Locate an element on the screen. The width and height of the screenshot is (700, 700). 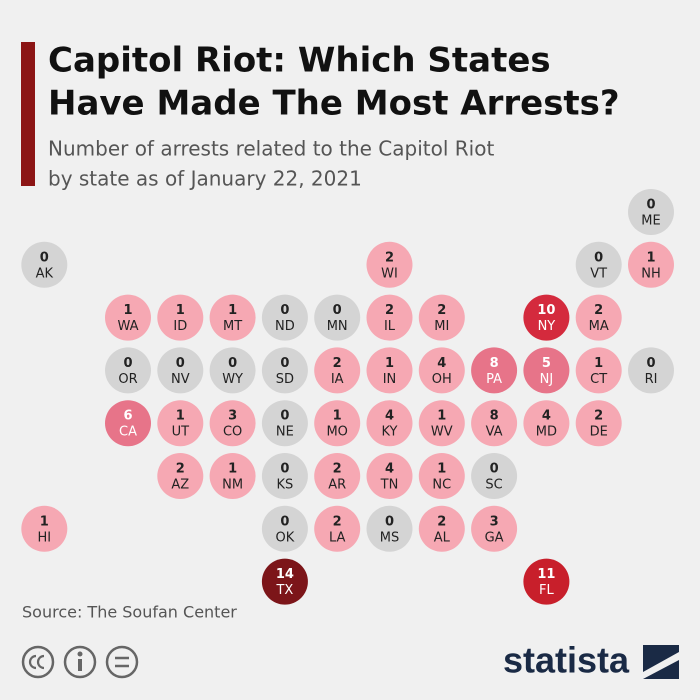
source: Source: The Soufan Center is located at coordinates (129, 612).